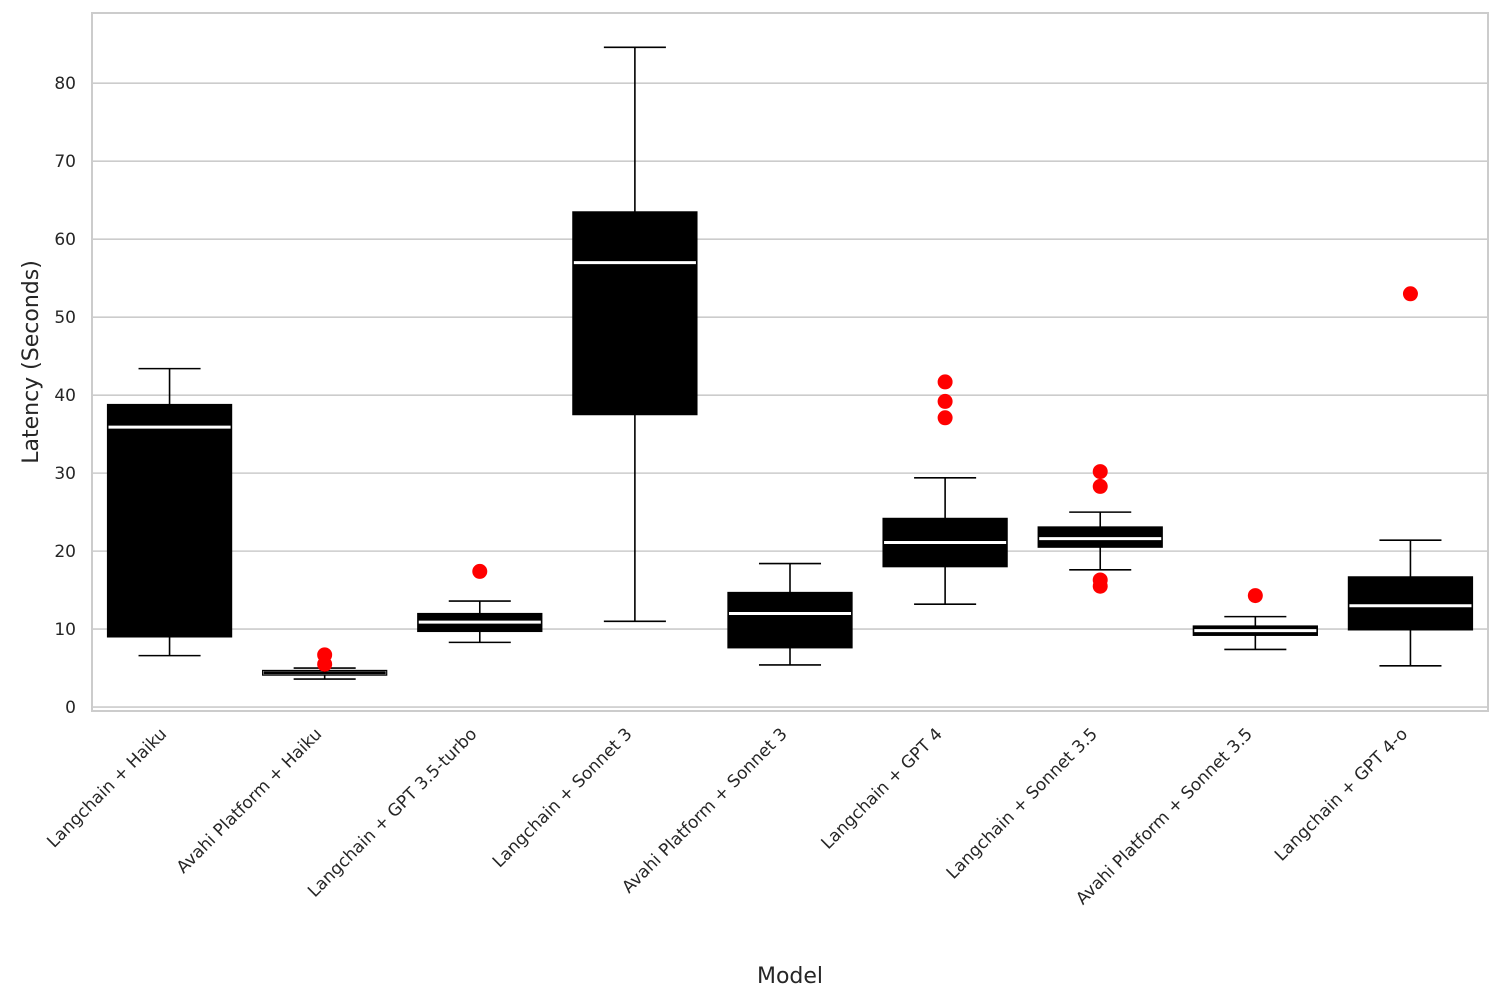 The image size is (1500, 1001). I want to click on x-tick-label: Langchain + Haiku, so click(107, 788).